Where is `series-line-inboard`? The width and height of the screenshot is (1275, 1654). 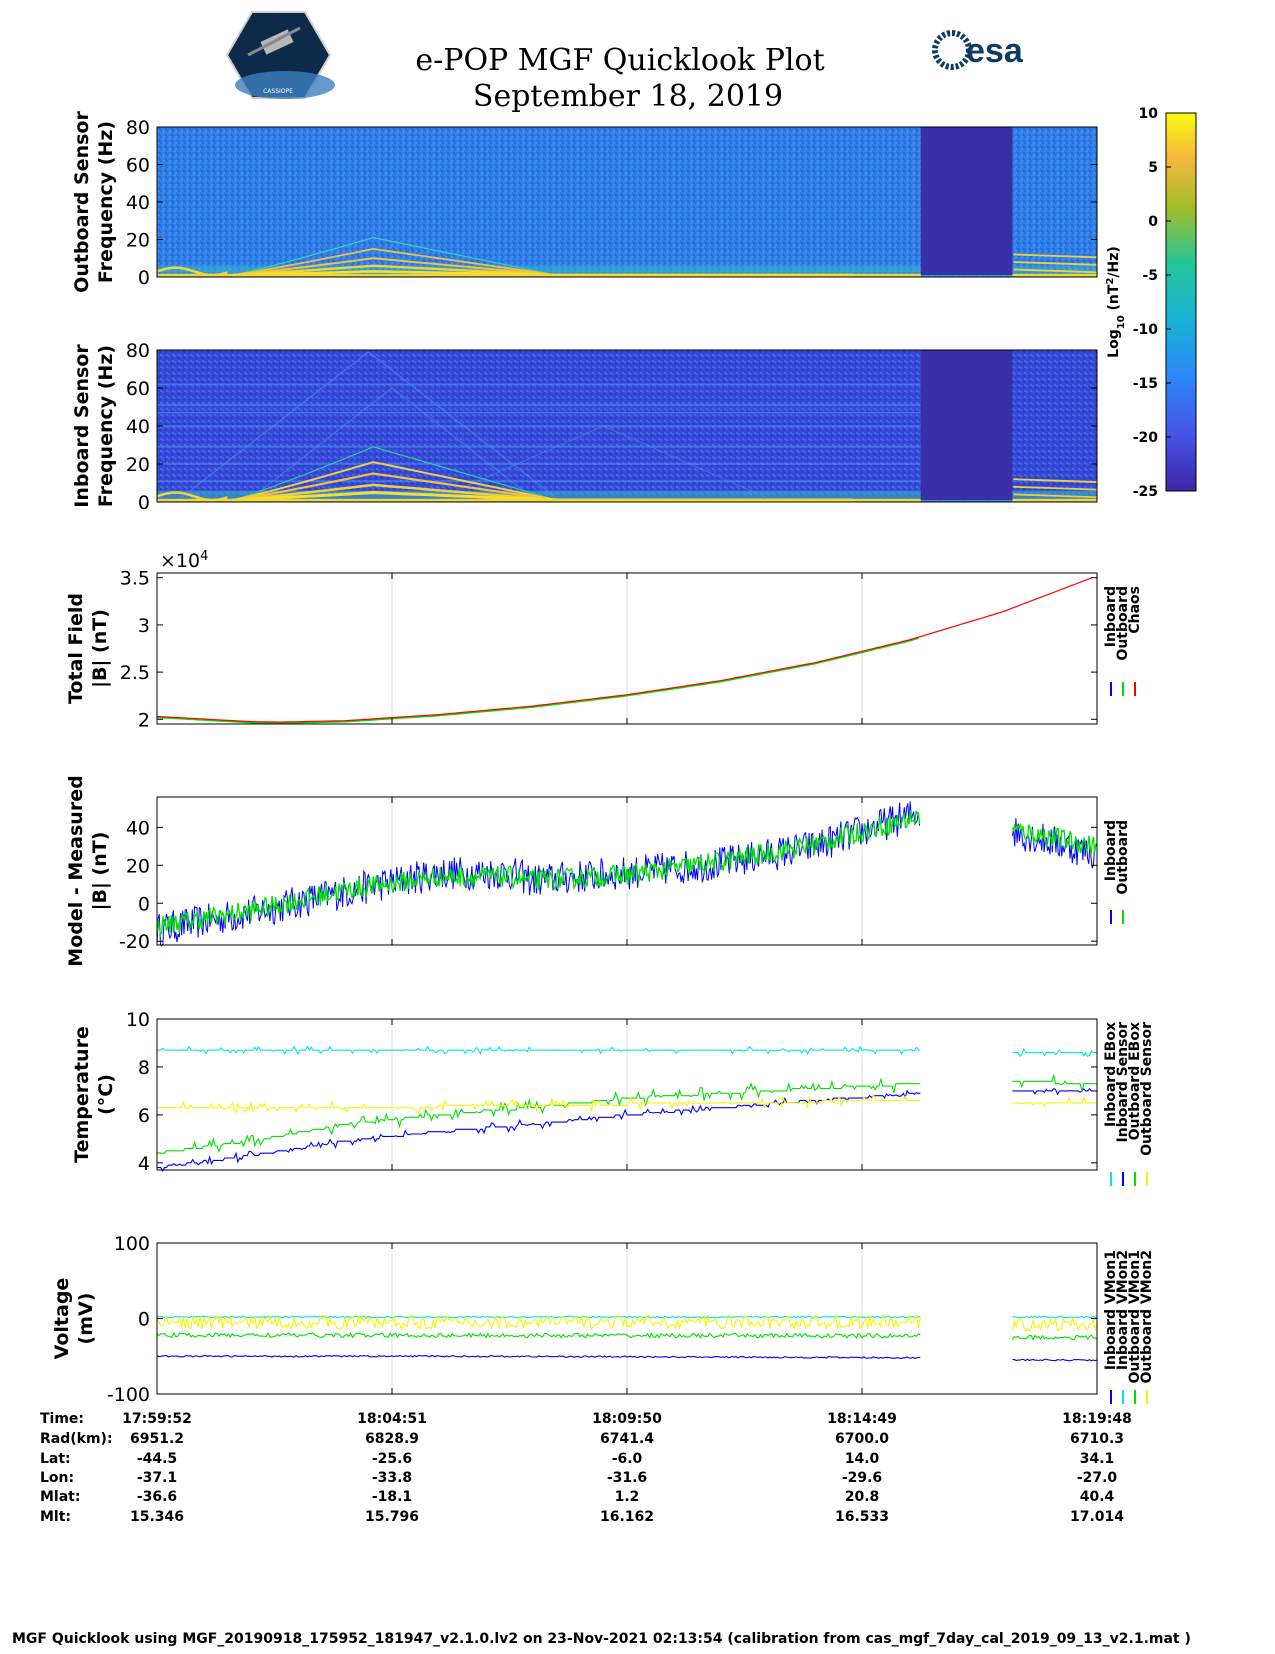 series-line-inboard is located at coordinates (1054, 843).